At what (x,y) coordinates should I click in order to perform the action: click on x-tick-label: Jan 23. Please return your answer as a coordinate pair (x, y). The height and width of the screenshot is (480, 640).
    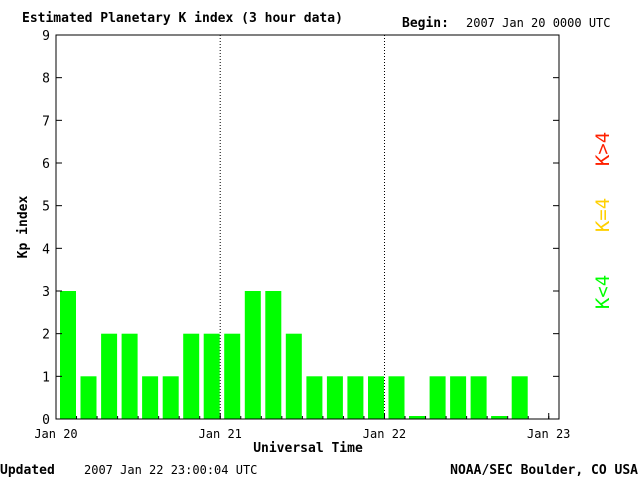
    Looking at the image, I should click on (548, 434).